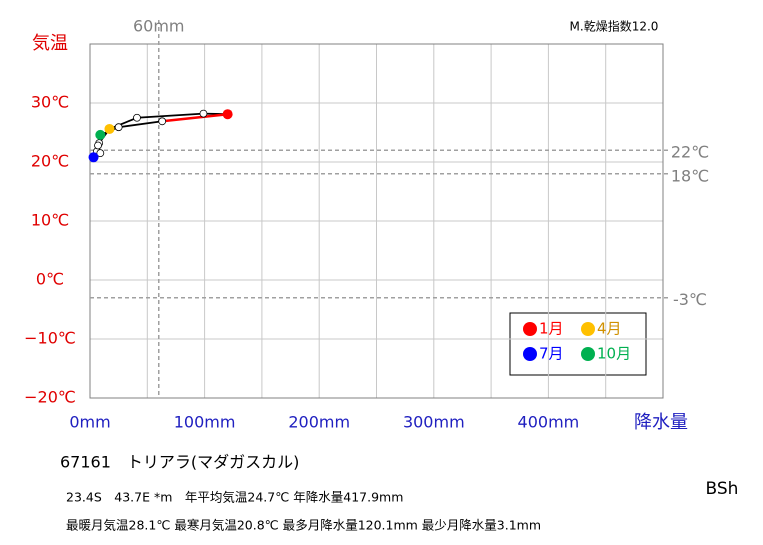 The image size is (763, 545). Describe the element at coordinates (551, 354) in the screenshot. I see `legend-label: 7月` at that location.